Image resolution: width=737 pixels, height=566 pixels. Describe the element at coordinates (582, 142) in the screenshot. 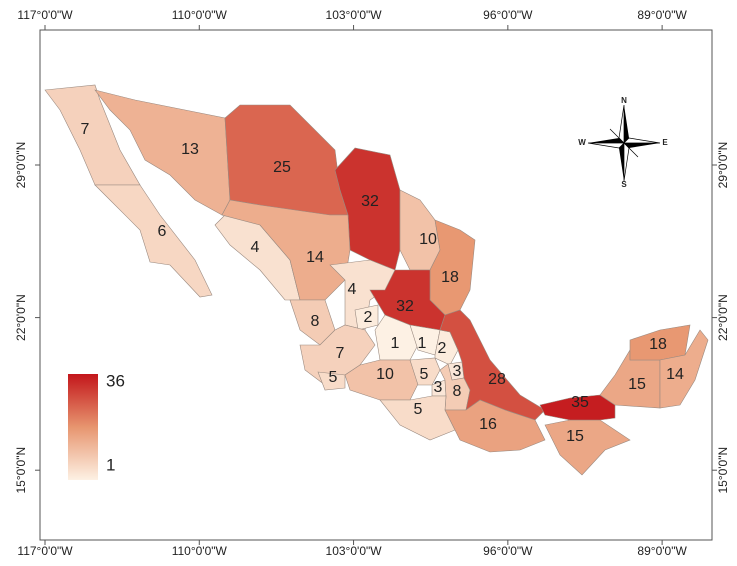

I see `compass-w: W` at that location.